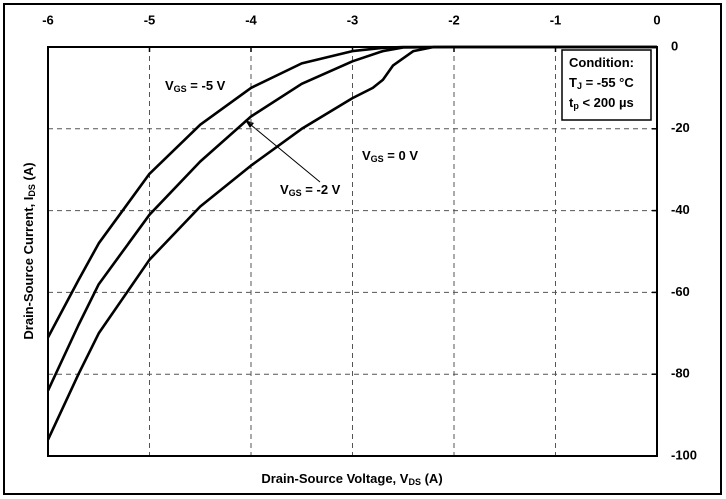 The height and width of the screenshot is (499, 726). Describe the element at coordinates (606, 102) in the screenshot. I see `text-part: < 200 µs` at that location.